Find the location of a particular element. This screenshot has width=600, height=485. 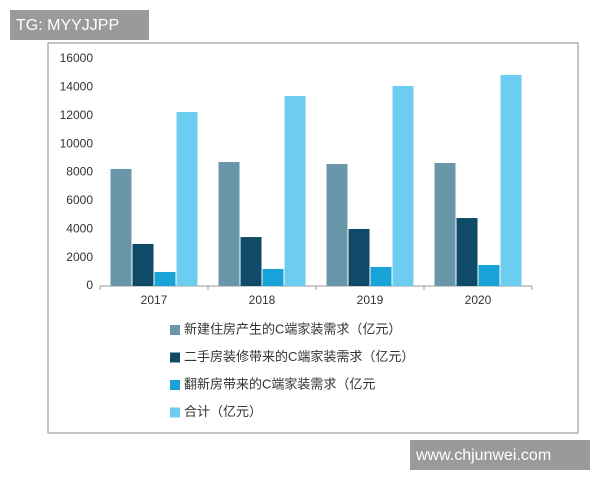

y-tick-label: 2000 is located at coordinates (79, 257).